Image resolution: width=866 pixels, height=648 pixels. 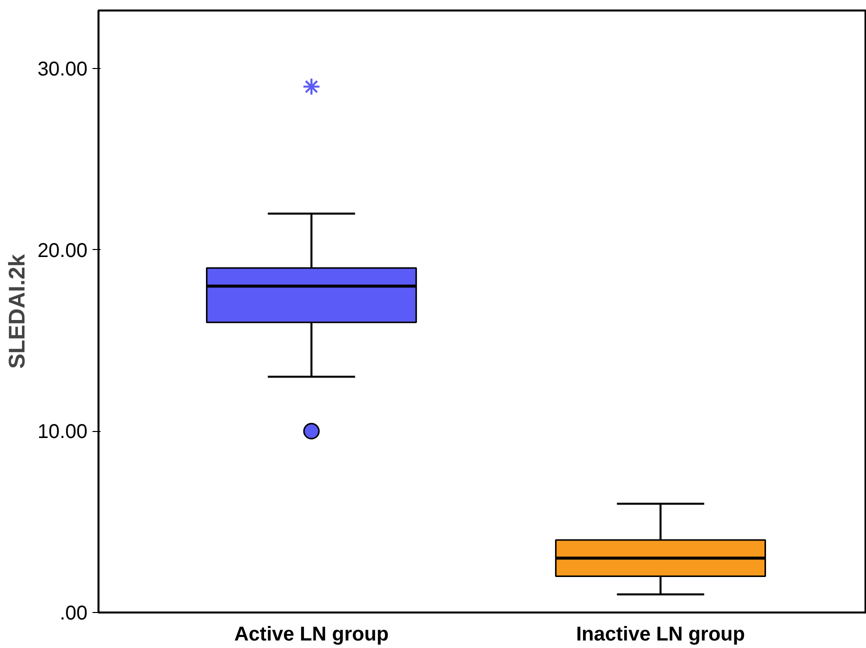 What do you see at coordinates (74, 613) in the screenshot?
I see `y-tick-label: .00` at bounding box center [74, 613].